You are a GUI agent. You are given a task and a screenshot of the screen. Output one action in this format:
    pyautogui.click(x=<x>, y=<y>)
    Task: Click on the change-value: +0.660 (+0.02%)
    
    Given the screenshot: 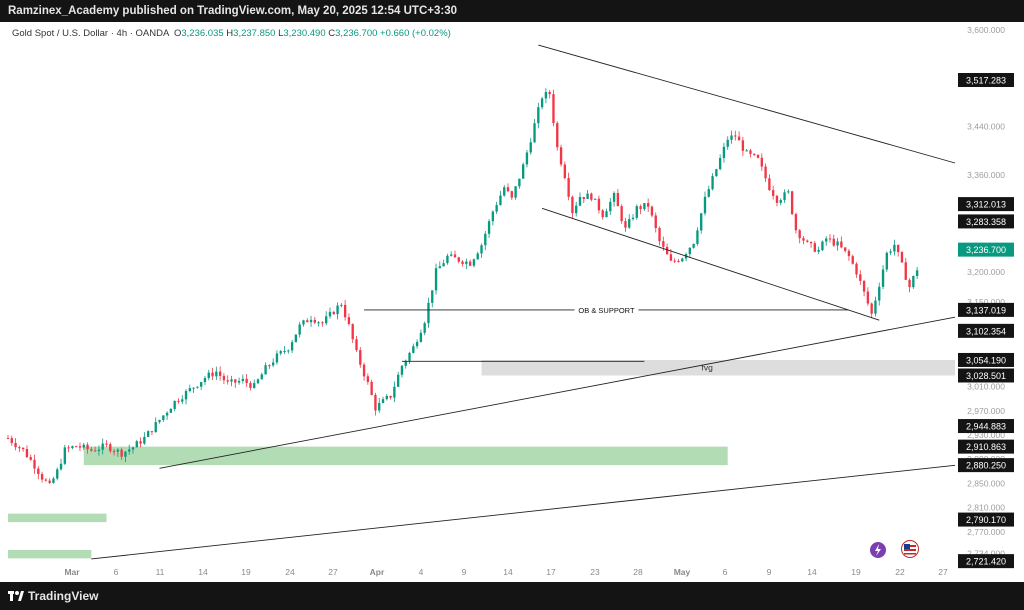 What is the action you would take?
    pyautogui.click(x=415, y=33)
    